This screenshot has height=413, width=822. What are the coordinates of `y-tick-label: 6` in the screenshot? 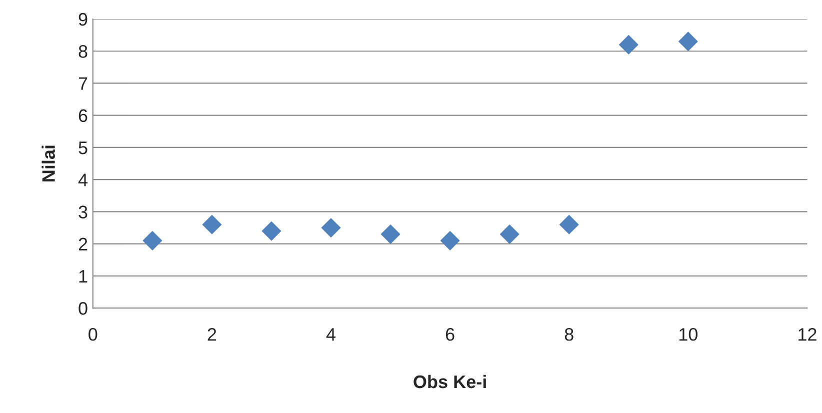 It's located at (83, 115).